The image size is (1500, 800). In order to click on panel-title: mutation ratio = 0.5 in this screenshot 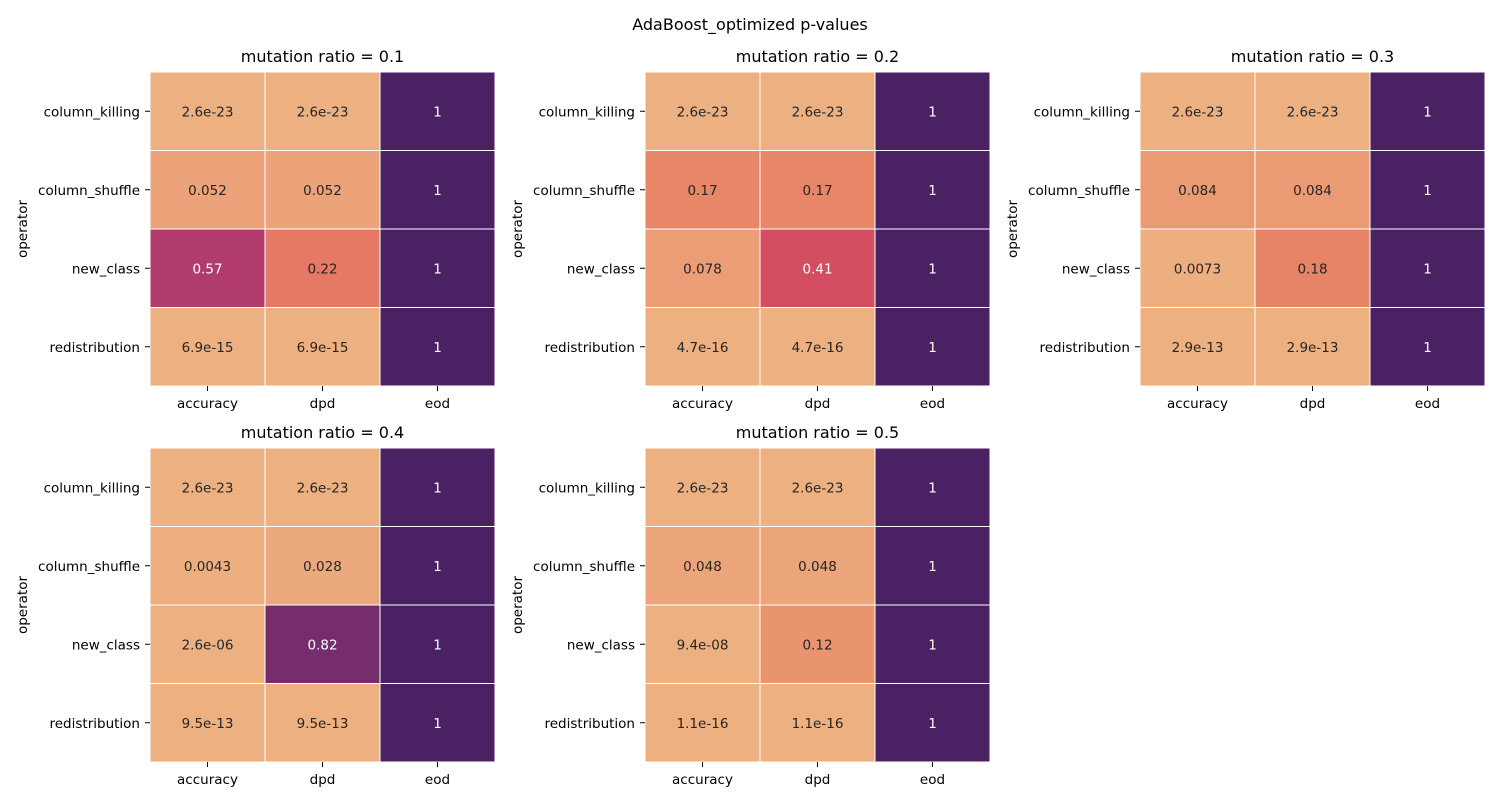, I will do `click(817, 432)`.